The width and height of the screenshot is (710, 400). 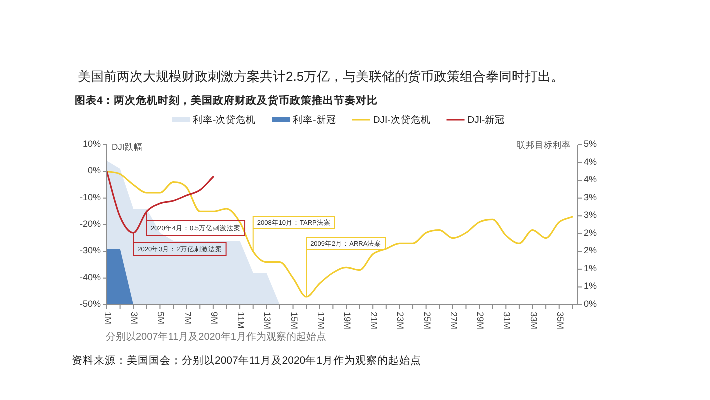 What do you see at coordinates (544, 145) in the screenshot?
I see `y2label: 联邦目标利率` at bounding box center [544, 145].